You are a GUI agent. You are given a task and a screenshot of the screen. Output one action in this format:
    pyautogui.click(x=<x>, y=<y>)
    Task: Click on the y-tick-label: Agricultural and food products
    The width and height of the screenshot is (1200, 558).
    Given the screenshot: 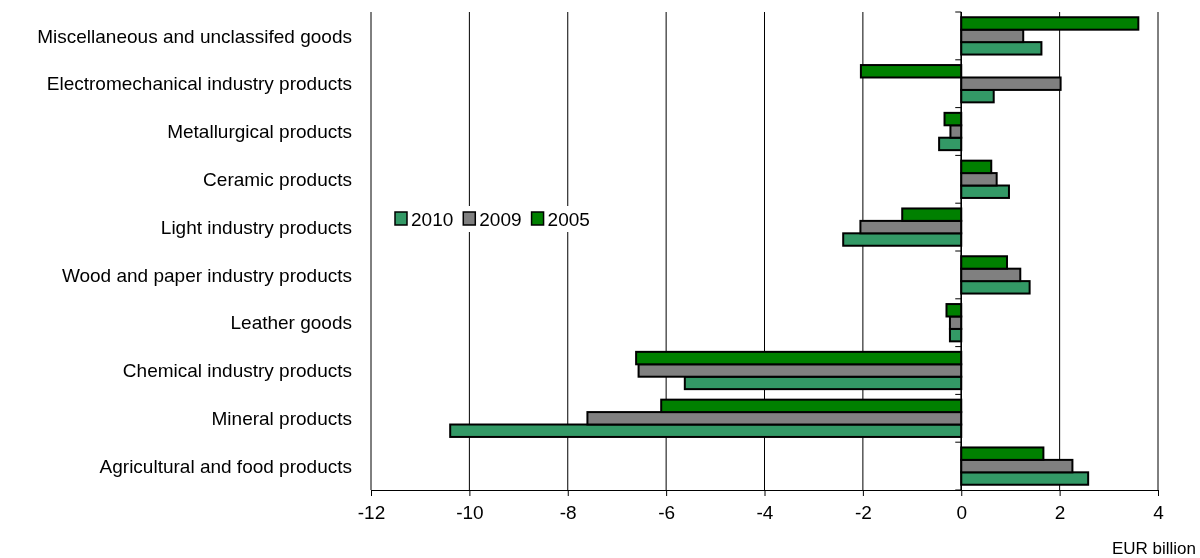 What is the action you would take?
    pyautogui.click(x=225, y=466)
    